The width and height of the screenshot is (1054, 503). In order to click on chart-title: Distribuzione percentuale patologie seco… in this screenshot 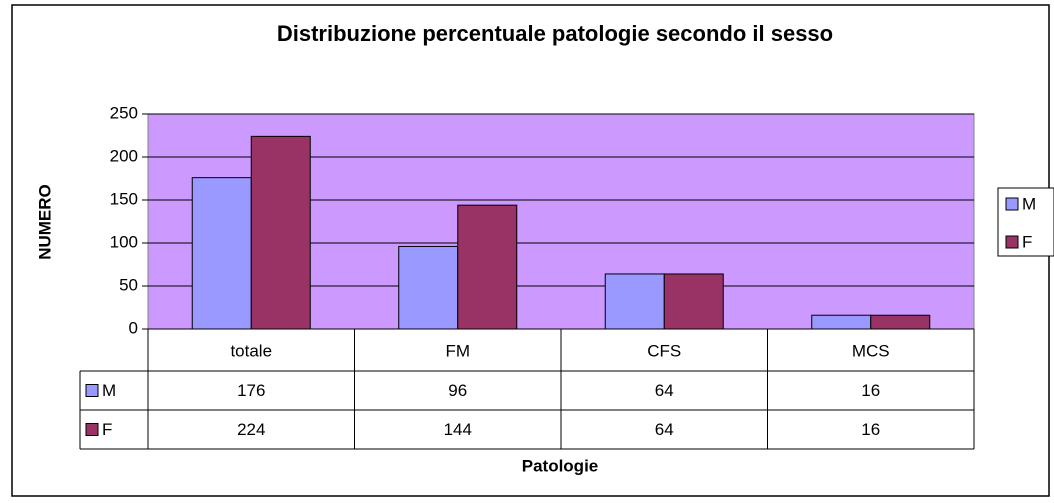, I will do `click(555, 33)`.